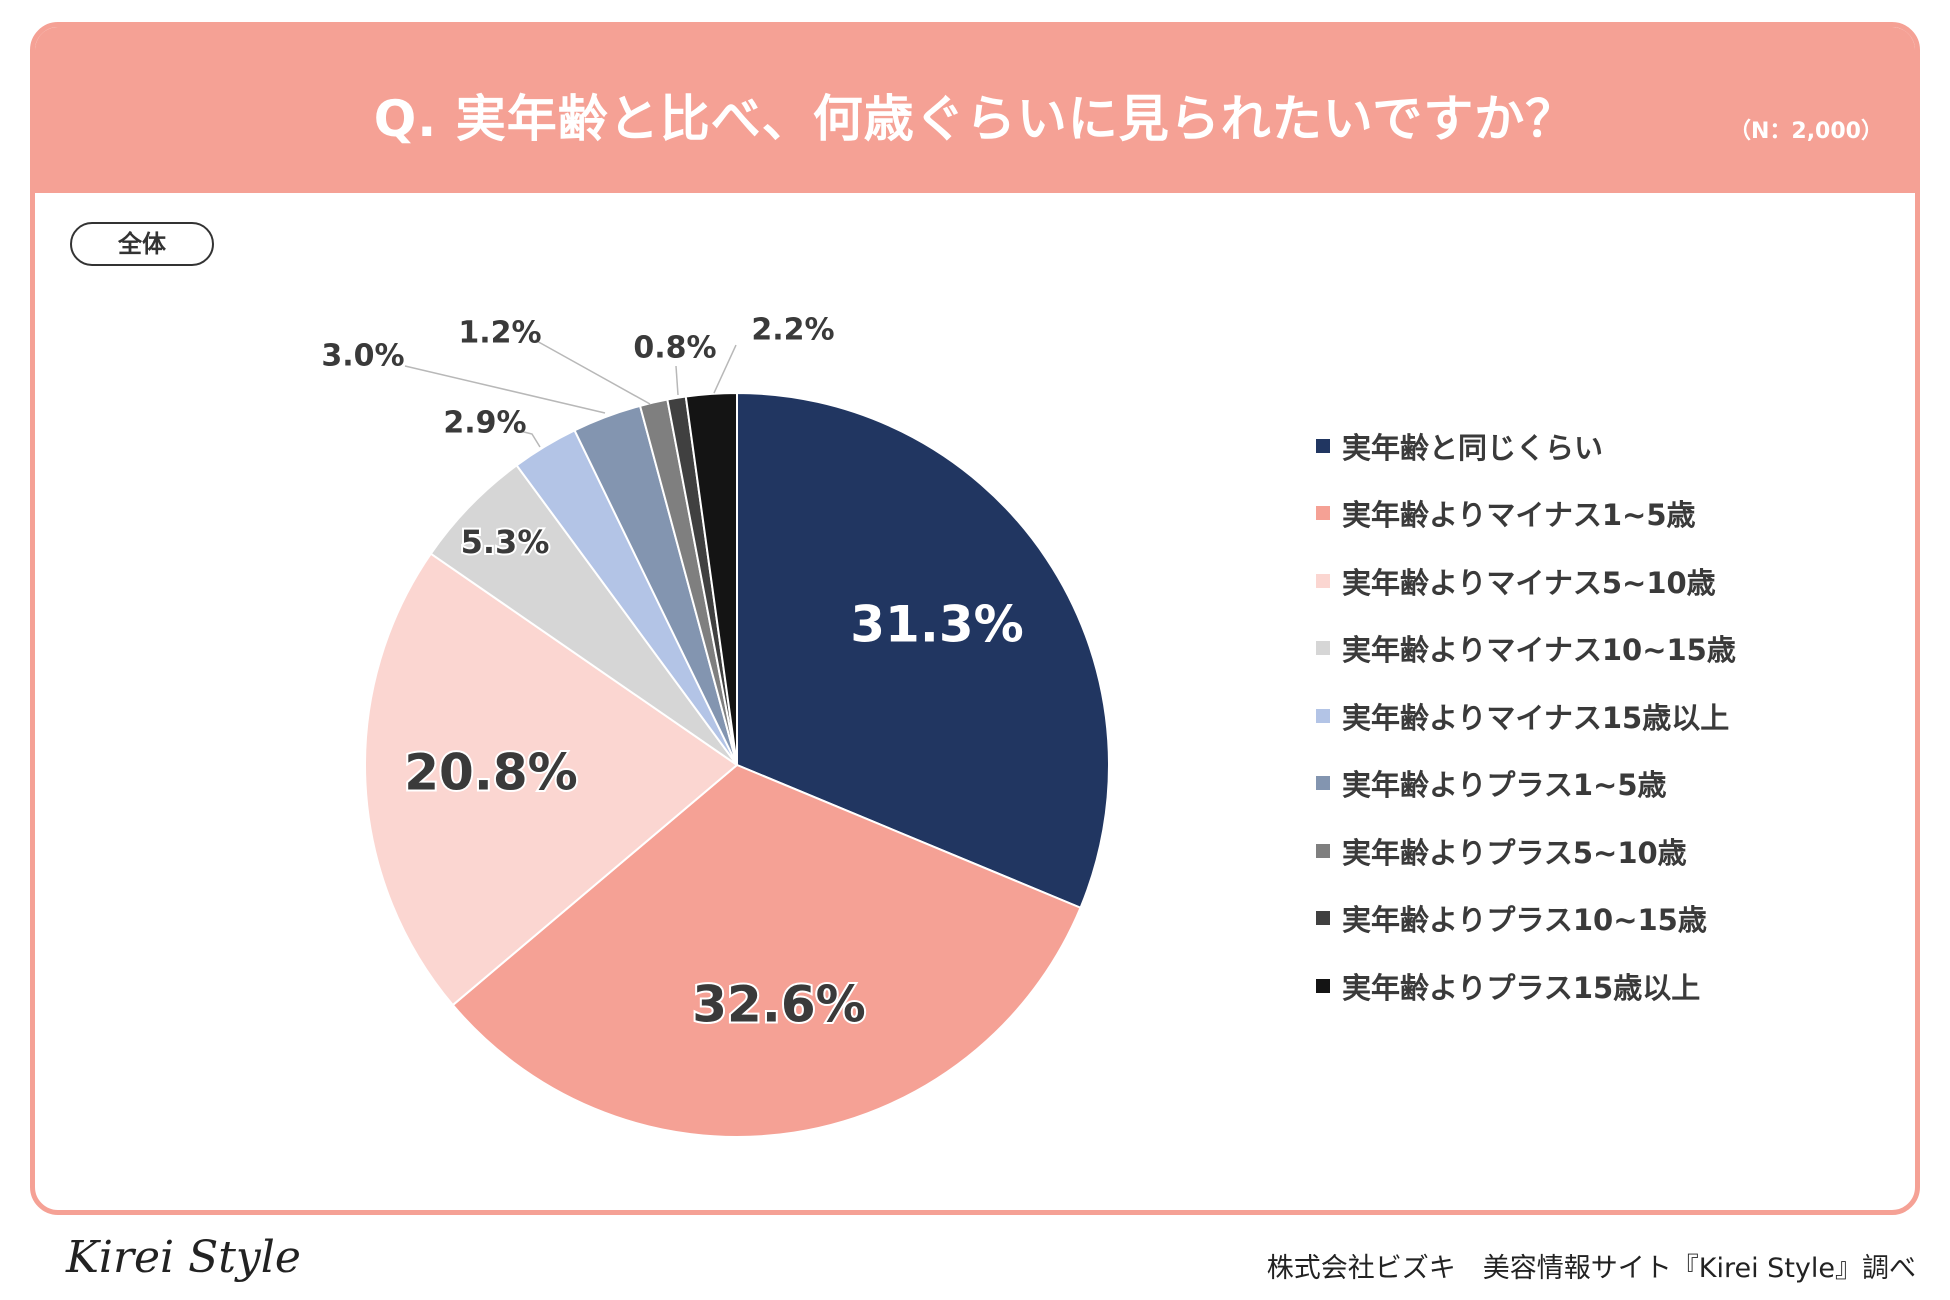 The width and height of the screenshot is (1950, 1300). What do you see at coordinates (362, 356) in the screenshot?
I see `slice-label: 3.0%` at bounding box center [362, 356].